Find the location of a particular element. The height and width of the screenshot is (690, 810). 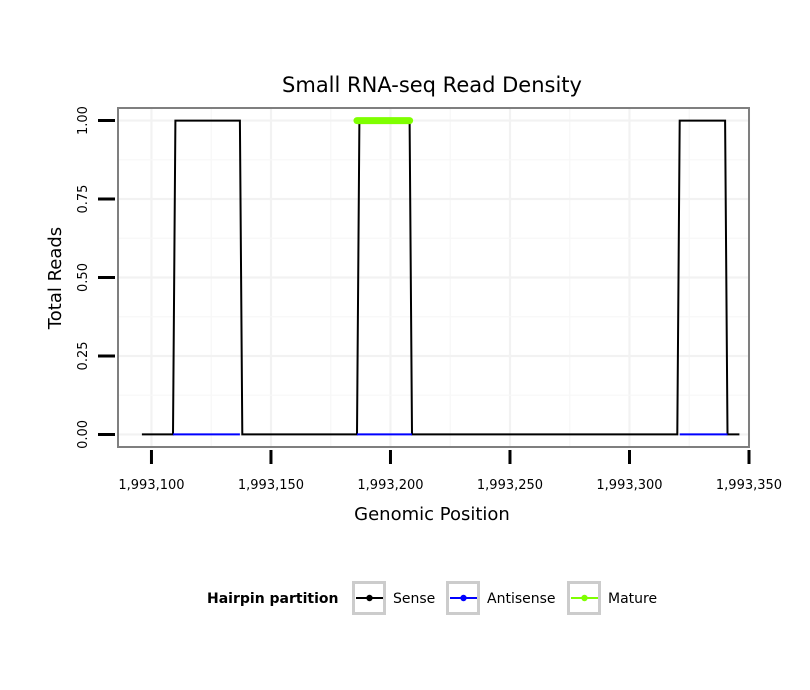

legend-entry-mature: Mature is located at coordinates (612, 598).